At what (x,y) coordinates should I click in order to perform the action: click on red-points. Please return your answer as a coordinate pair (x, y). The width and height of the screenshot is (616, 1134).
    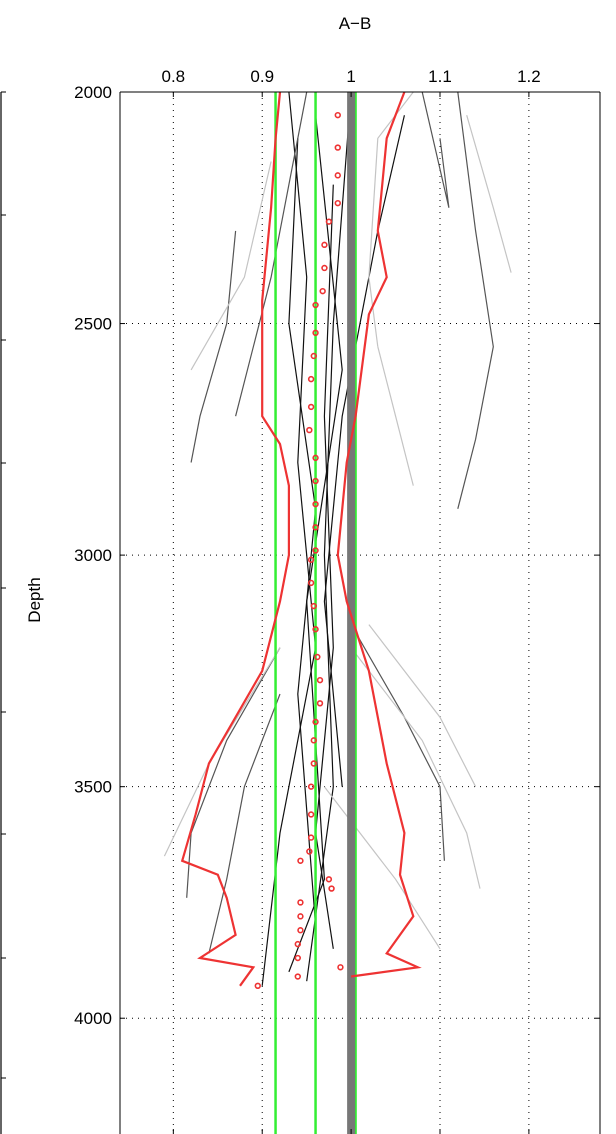
    Looking at the image, I should click on (299, 550).